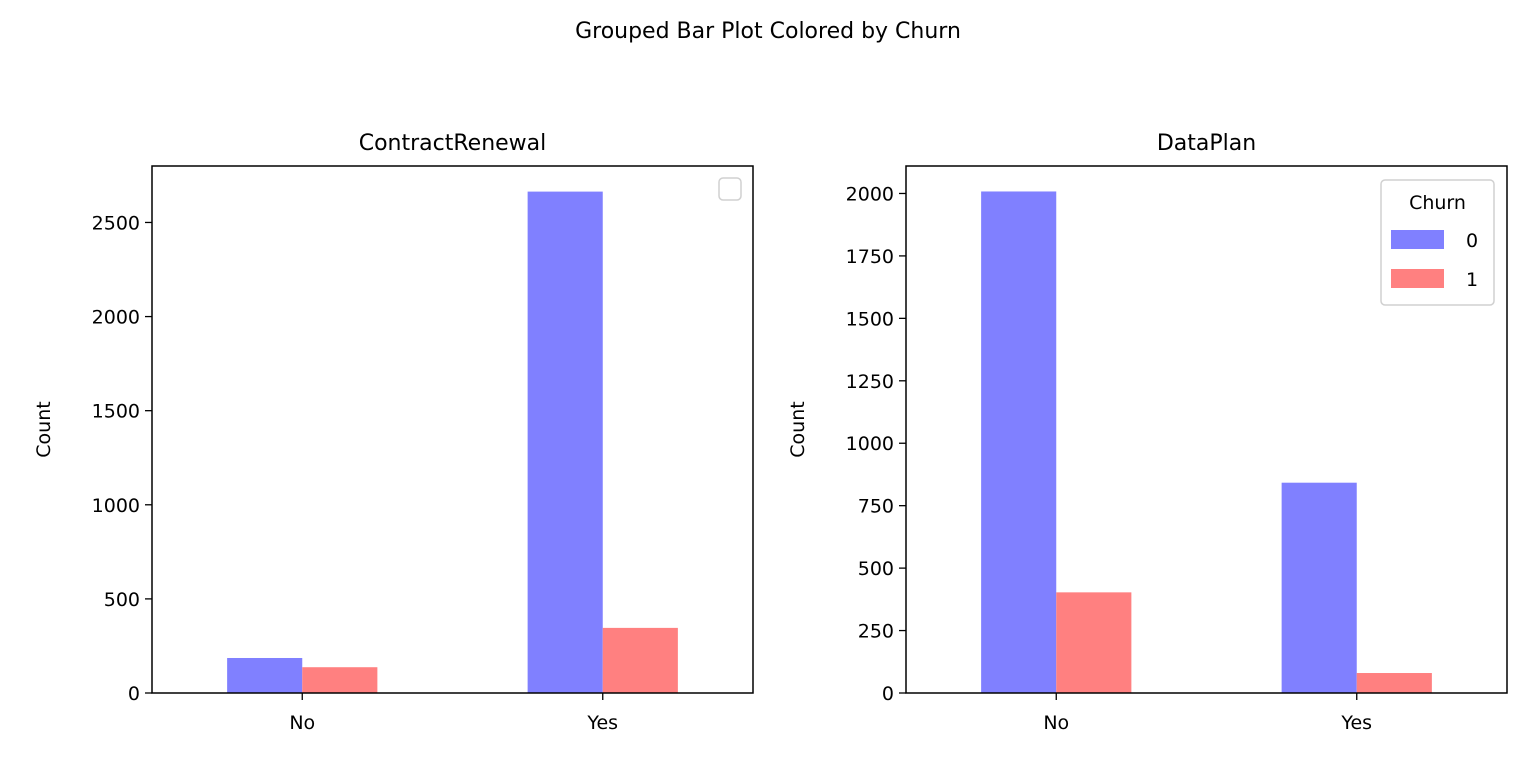 This screenshot has width=1536, height=768. I want to click on y-tick-label: 250, so click(876, 632).